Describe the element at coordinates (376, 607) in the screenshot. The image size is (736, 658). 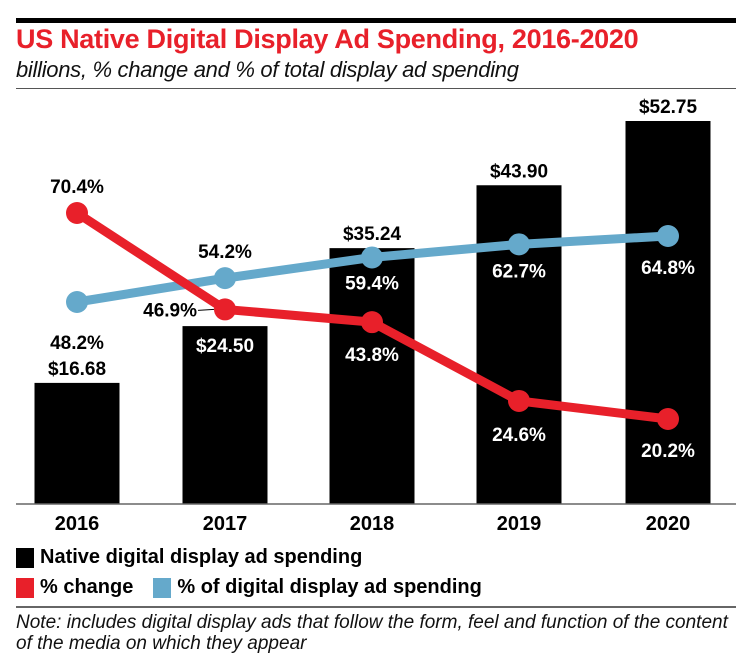
I see `note-divider` at that location.